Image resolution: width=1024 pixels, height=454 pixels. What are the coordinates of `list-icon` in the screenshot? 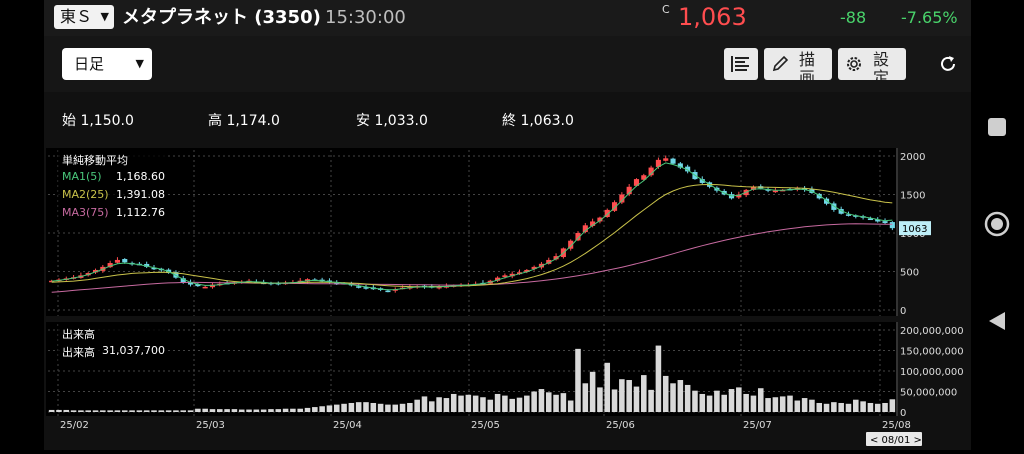 It's located at (740, 64).